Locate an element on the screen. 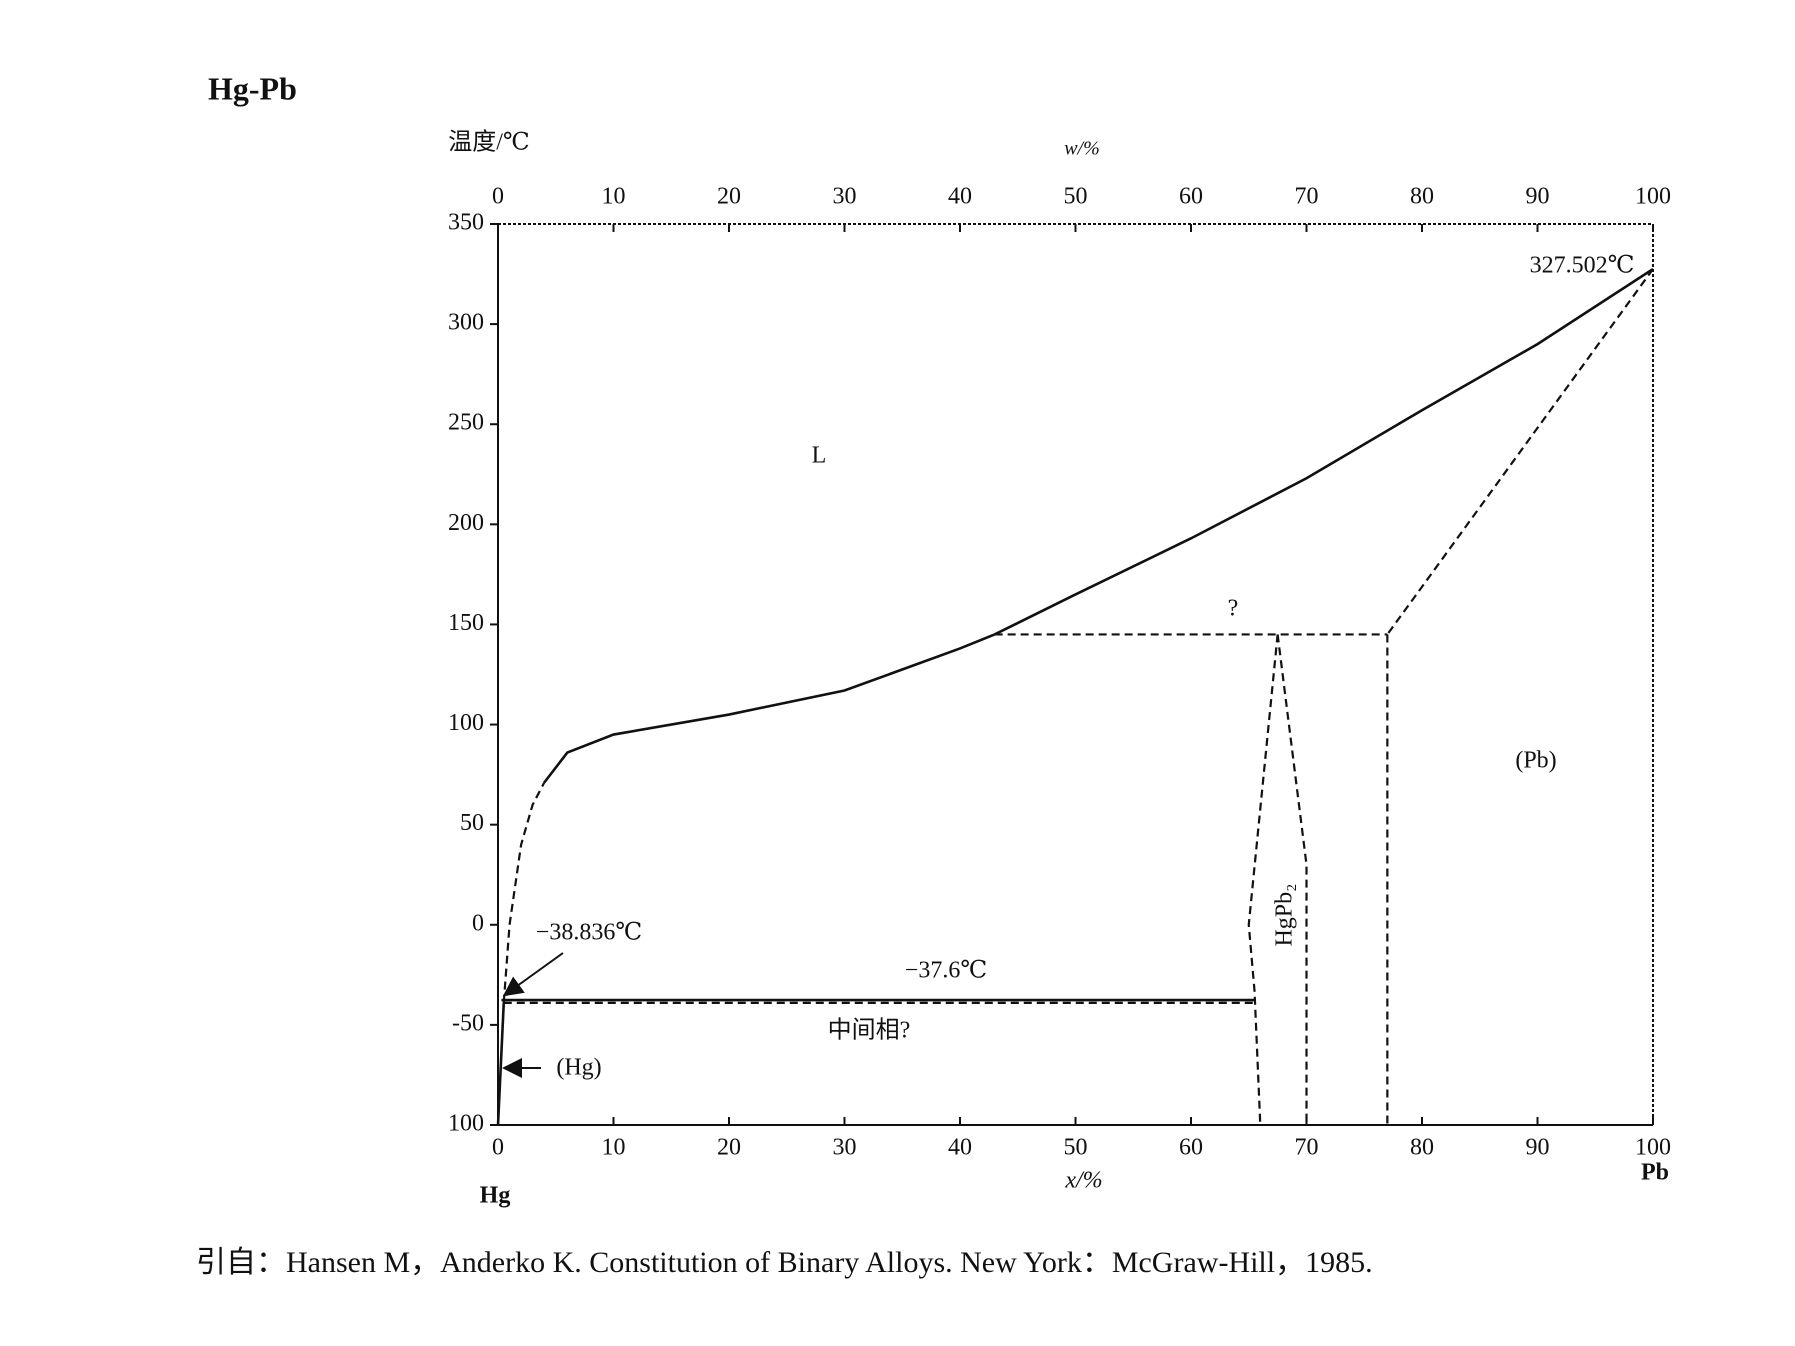 Image resolution: width=1795 pixels, height=1346 pixels. annotation: (Hg) is located at coordinates (578, 1068).